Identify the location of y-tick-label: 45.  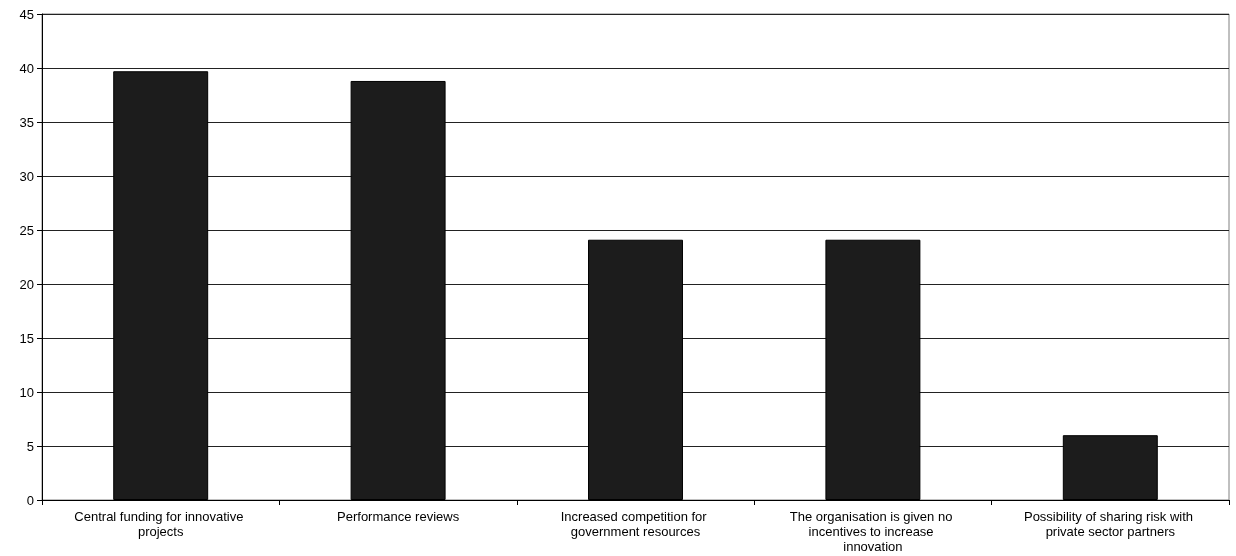
(26, 14).